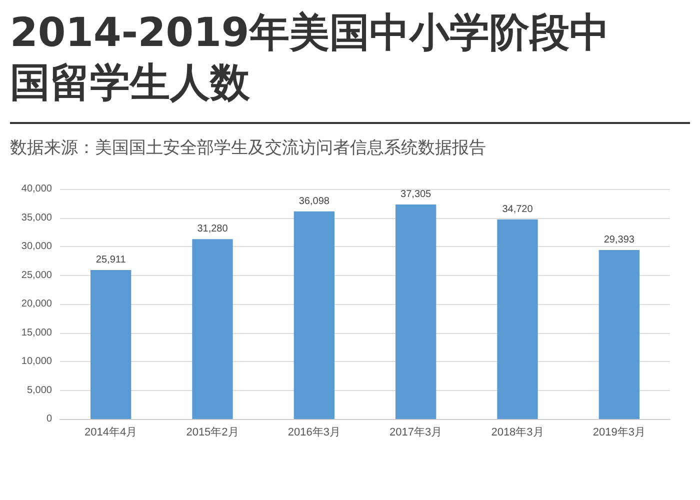  What do you see at coordinates (49, 419) in the screenshot?
I see `y-tick-label: 0` at bounding box center [49, 419].